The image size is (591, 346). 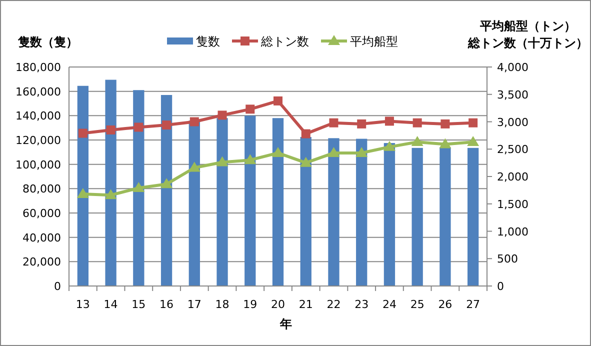 I want to click on y2-tick-label: 1,500, so click(x=512, y=204).